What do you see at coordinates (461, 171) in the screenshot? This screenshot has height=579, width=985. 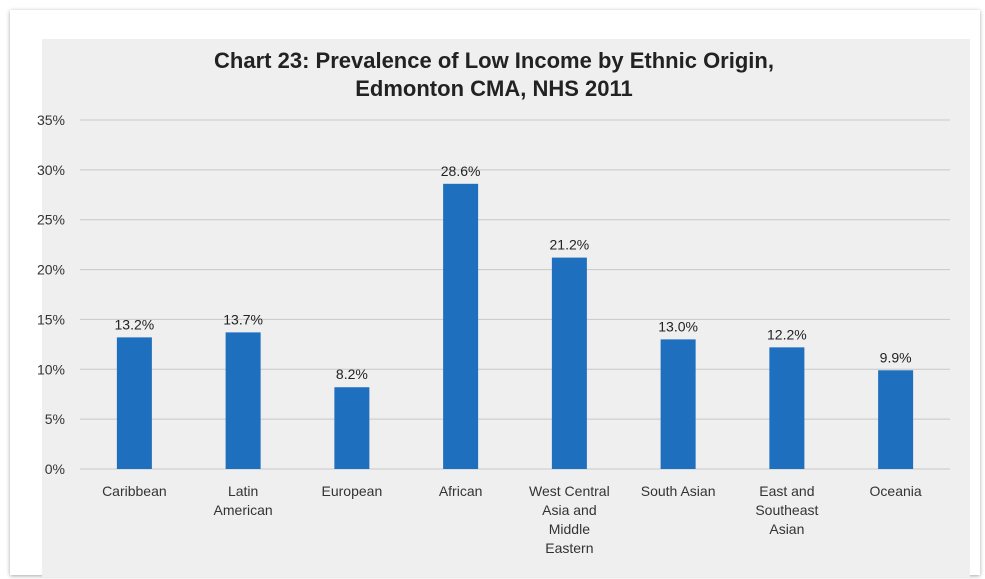 I see `data-label: 28.6%` at bounding box center [461, 171].